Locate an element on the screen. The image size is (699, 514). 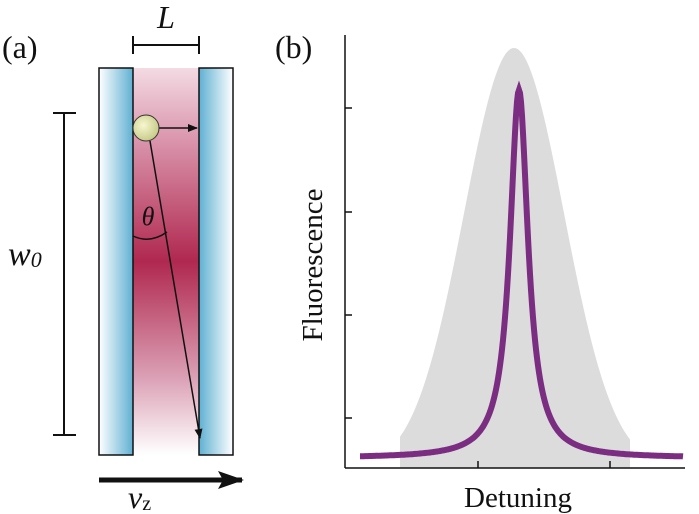
waist-bar is located at coordinates (64, 274).